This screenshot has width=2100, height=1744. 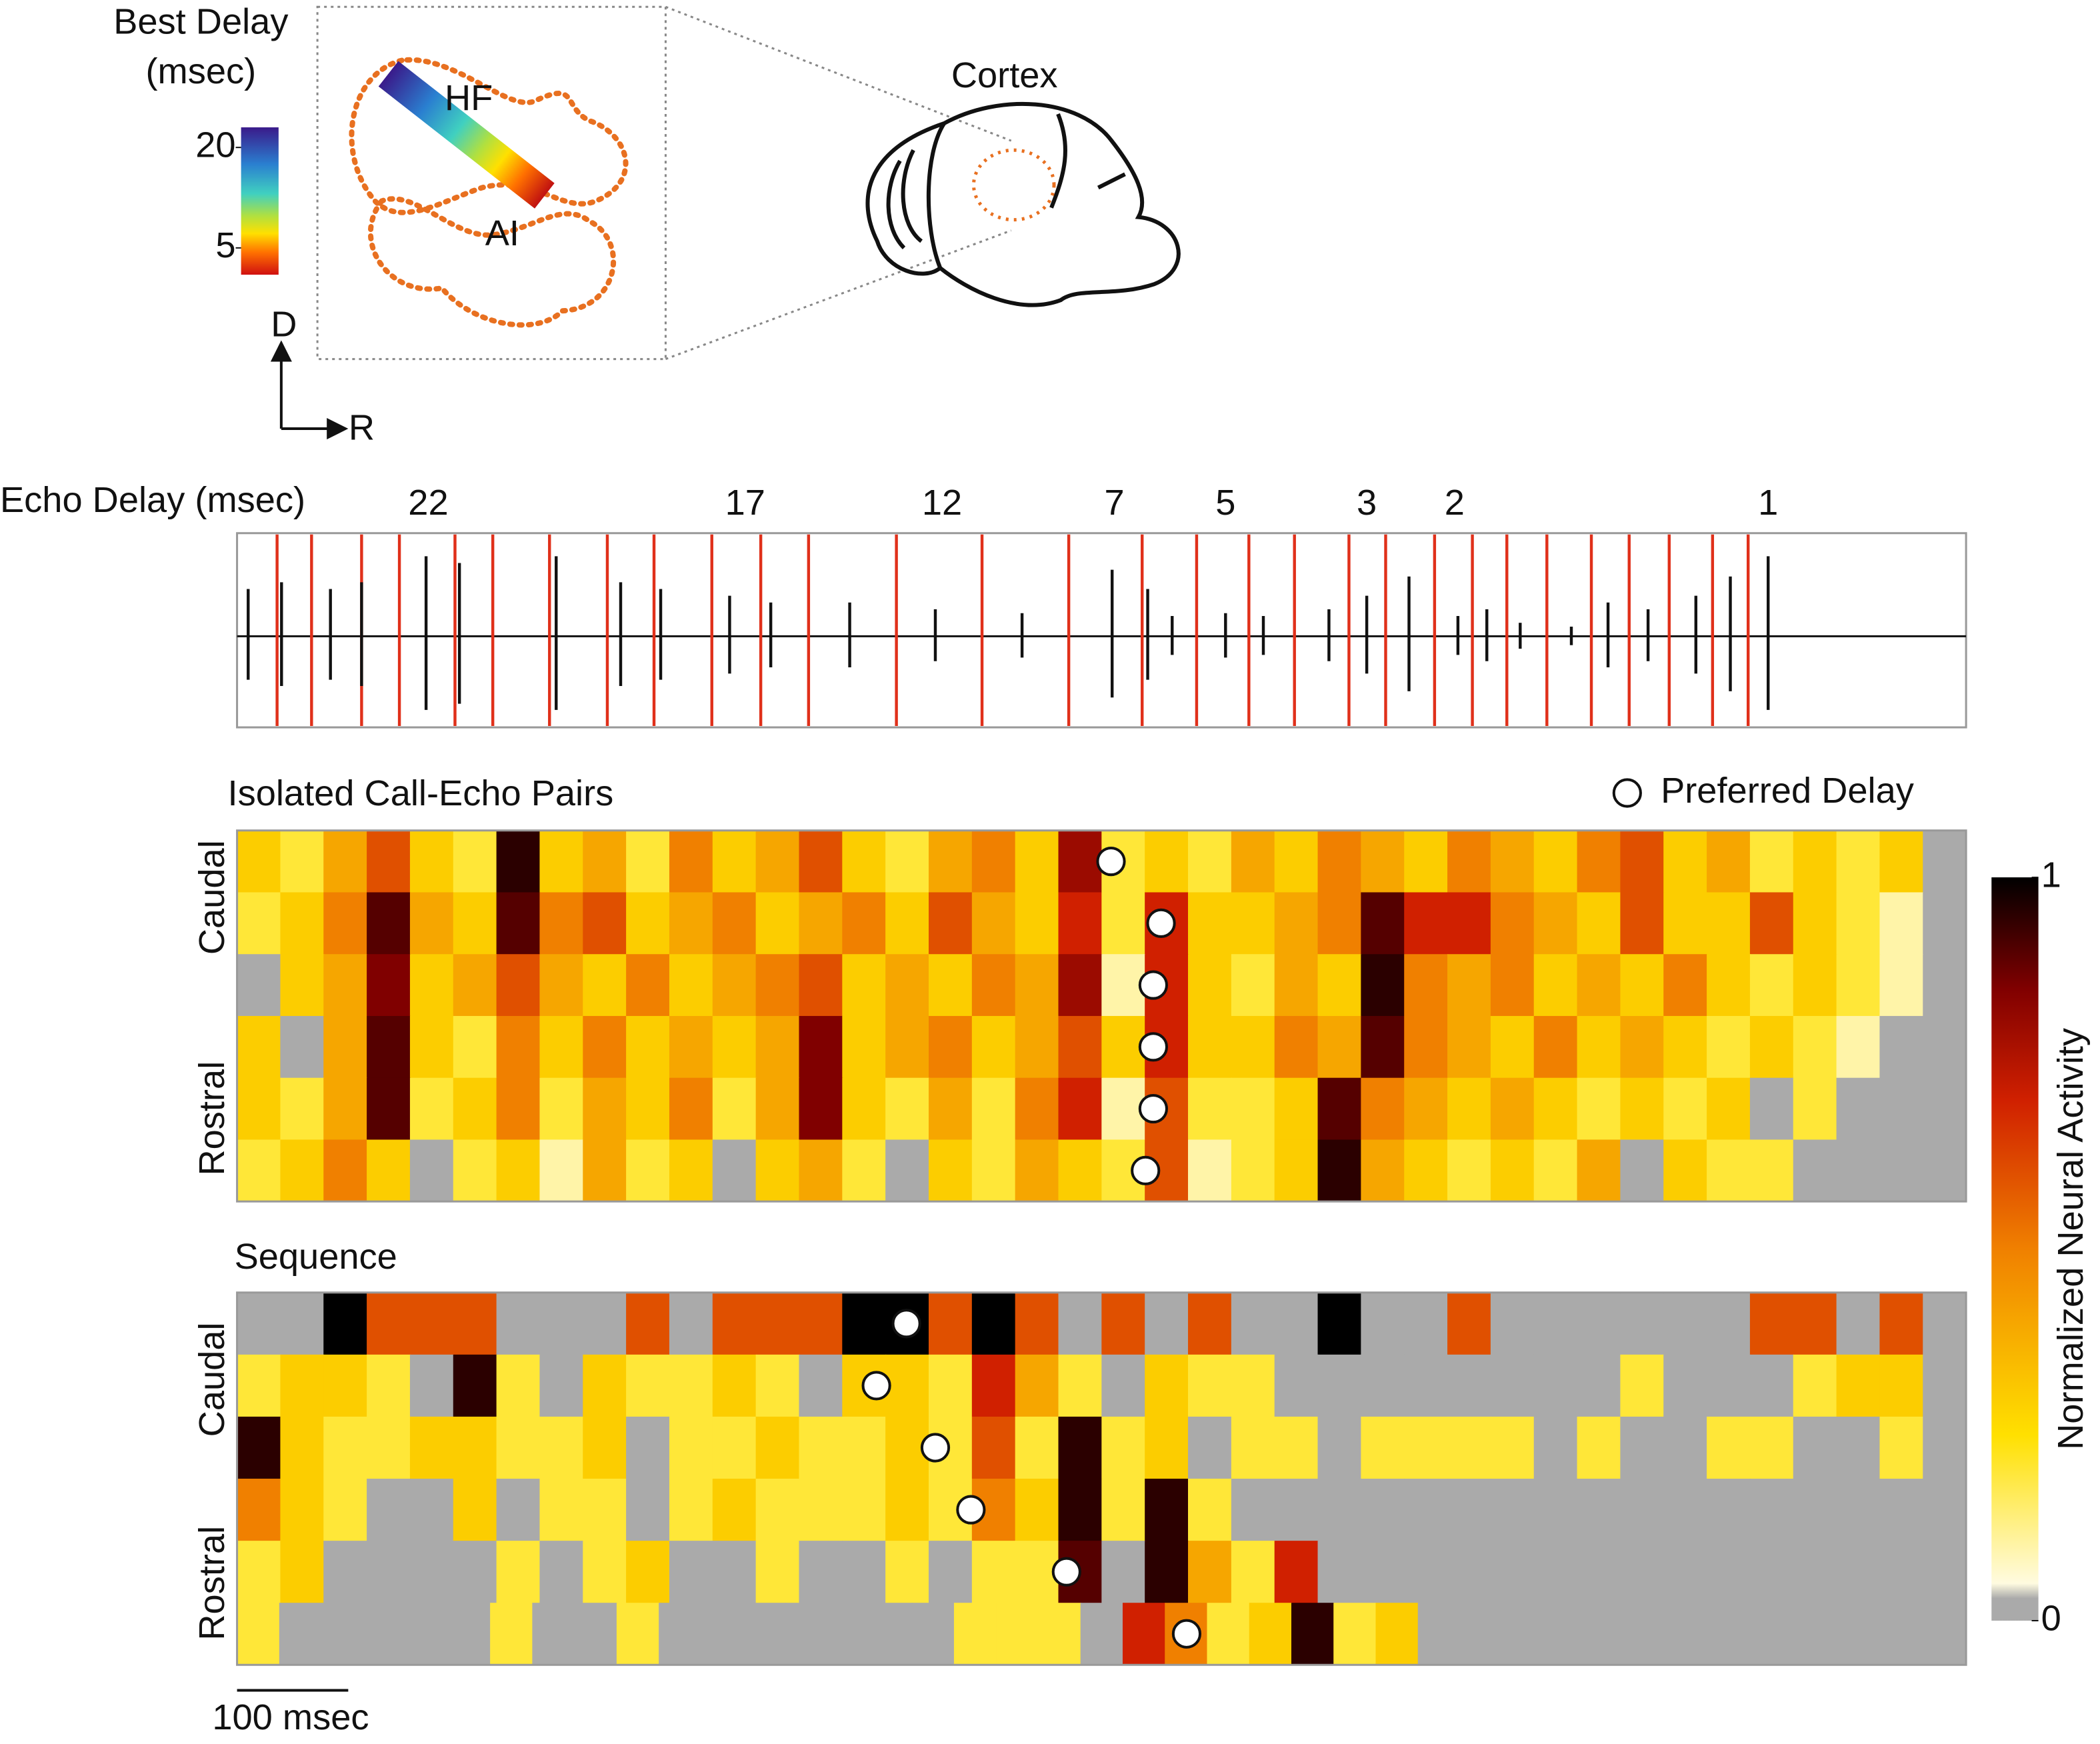 What do you see at coordinates (469, 98) in the screenshot?
I see `region-label: HF` at bounding box center [469, 98].